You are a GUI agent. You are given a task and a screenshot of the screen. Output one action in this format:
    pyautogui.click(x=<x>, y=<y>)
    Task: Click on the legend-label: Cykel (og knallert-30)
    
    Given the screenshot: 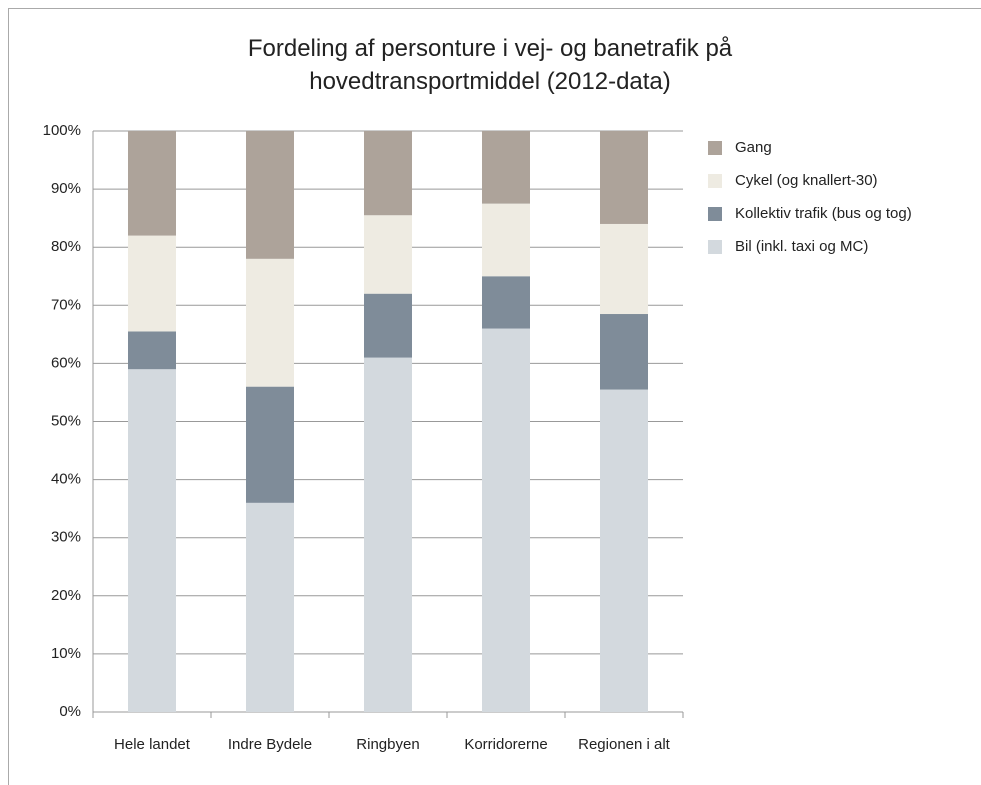 What is the action you would take?
    pyautogui.click(x=806, y=180)
    